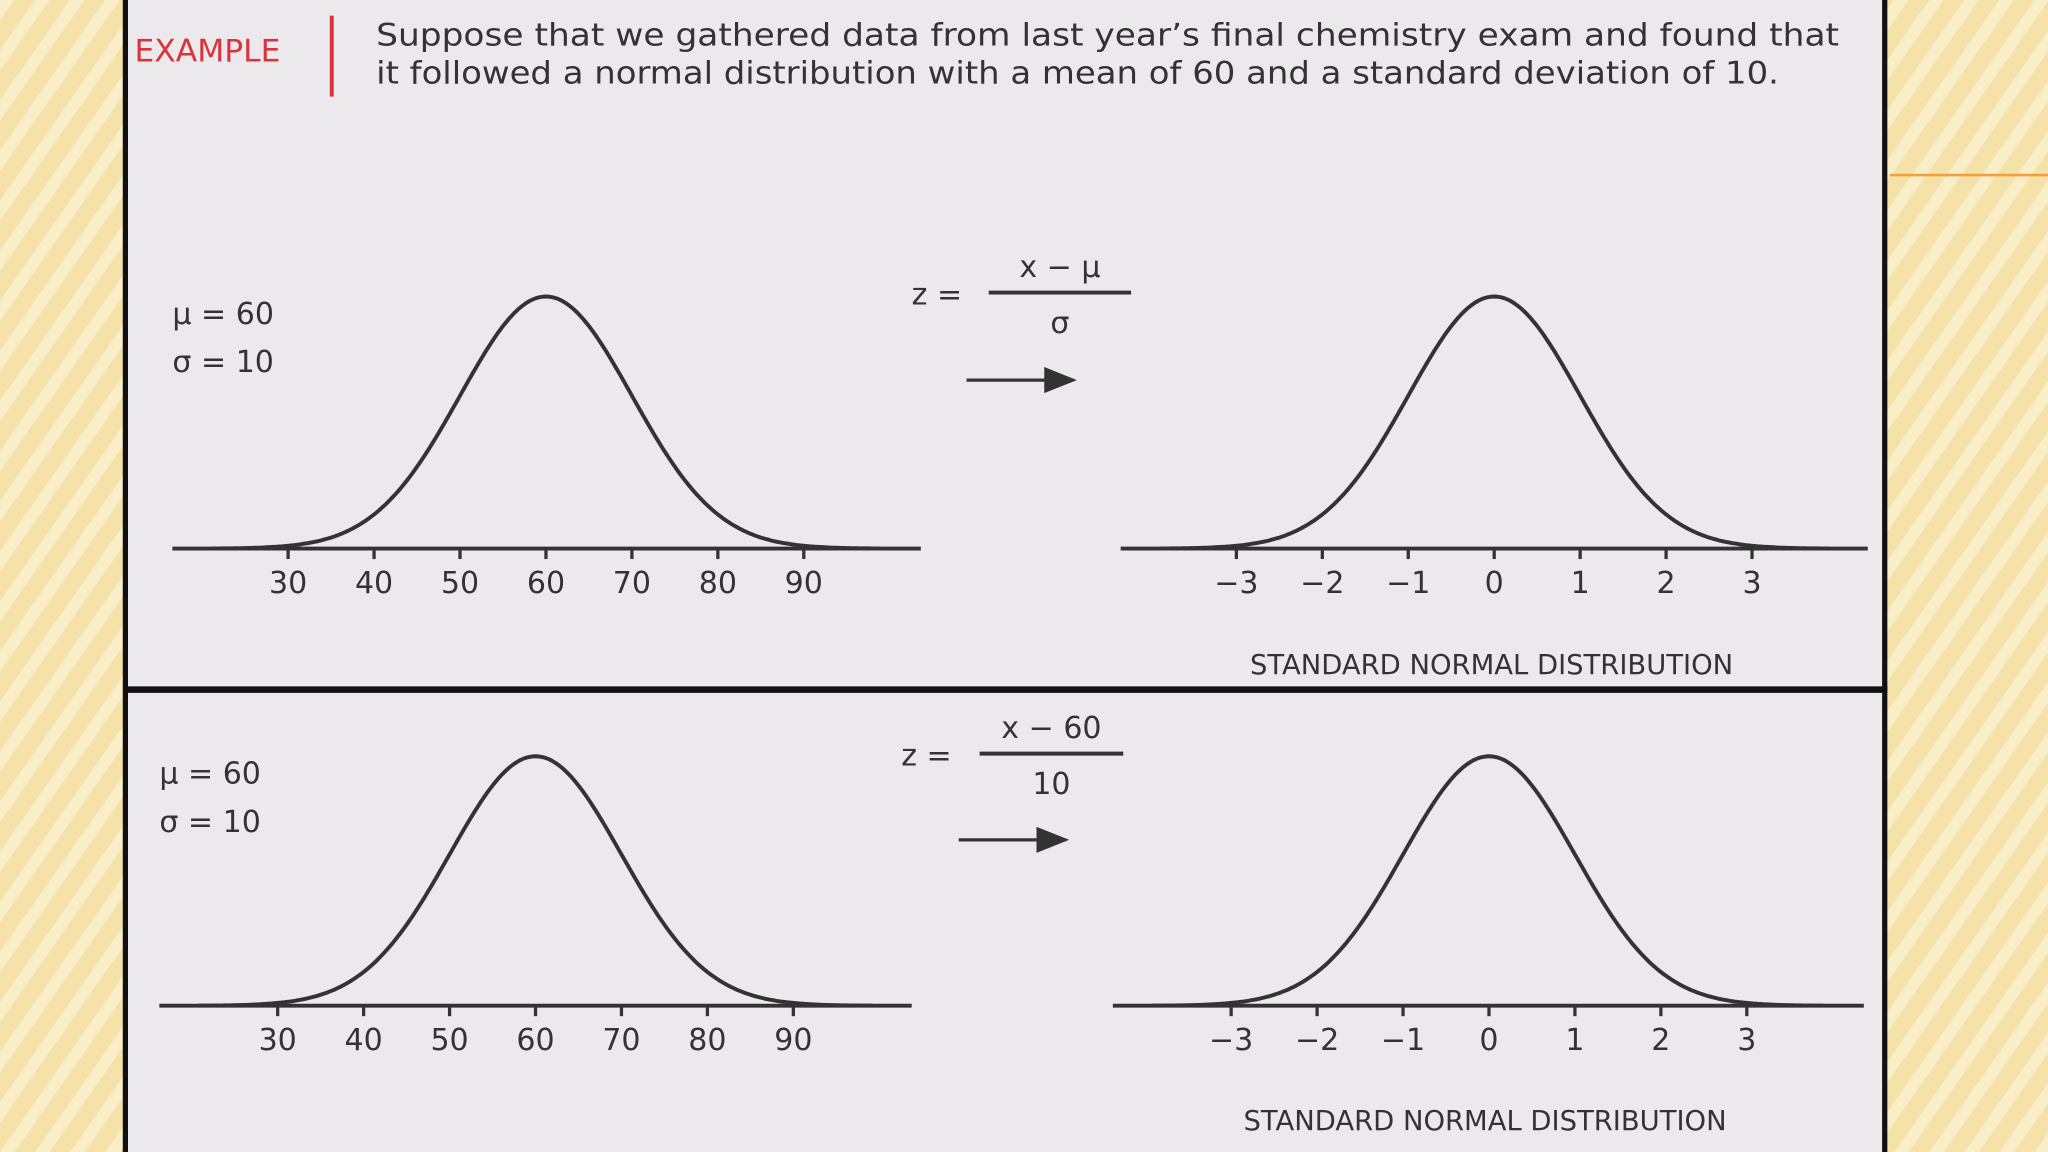  What do you see at coordinates (1059, 267) in the screenshot?
I see `formula-numerator: x − μ` at bounding box center [1059, 267].